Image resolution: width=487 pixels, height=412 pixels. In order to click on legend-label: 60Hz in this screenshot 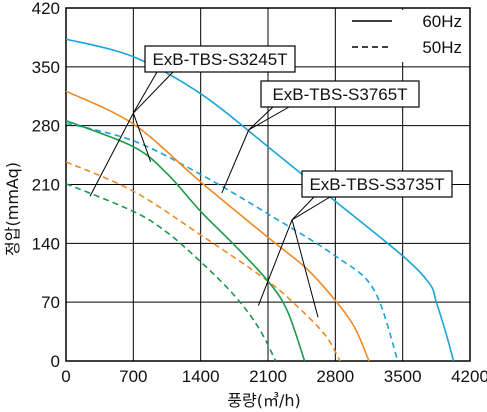, I will do `click(442, 21)`.